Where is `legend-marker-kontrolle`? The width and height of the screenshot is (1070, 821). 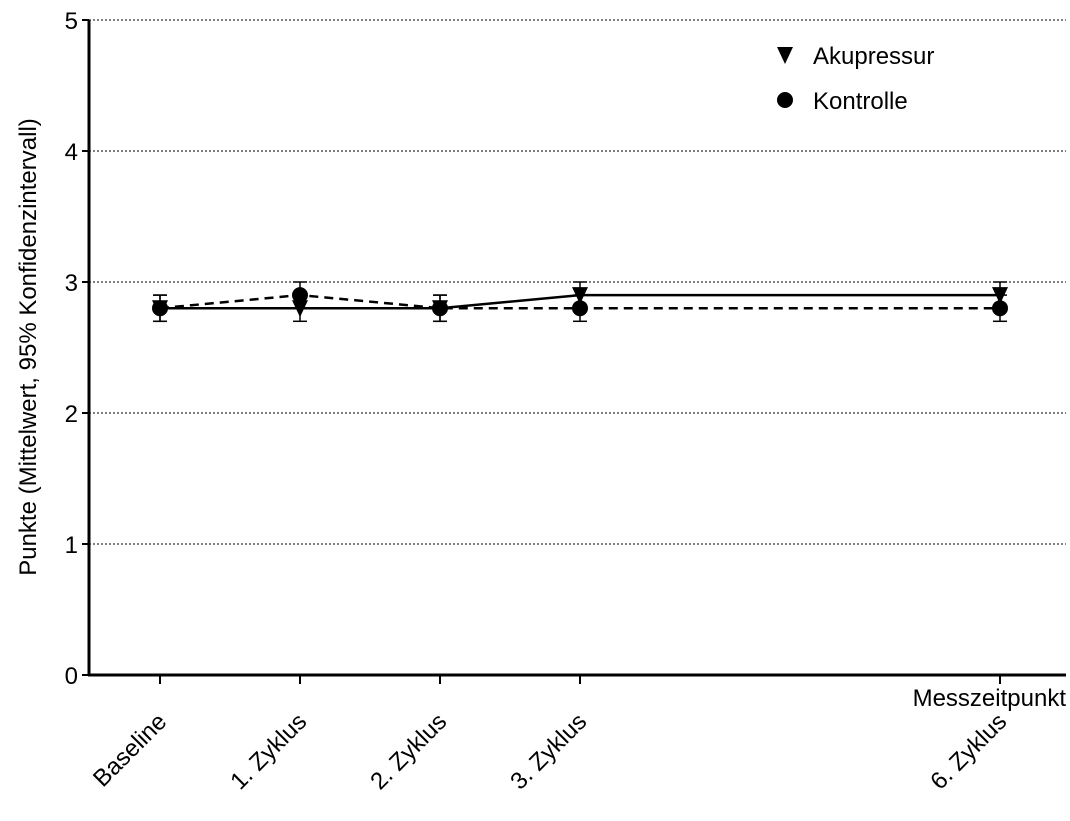
legend-marker-kontrolle is located at coordinates (785, 100).